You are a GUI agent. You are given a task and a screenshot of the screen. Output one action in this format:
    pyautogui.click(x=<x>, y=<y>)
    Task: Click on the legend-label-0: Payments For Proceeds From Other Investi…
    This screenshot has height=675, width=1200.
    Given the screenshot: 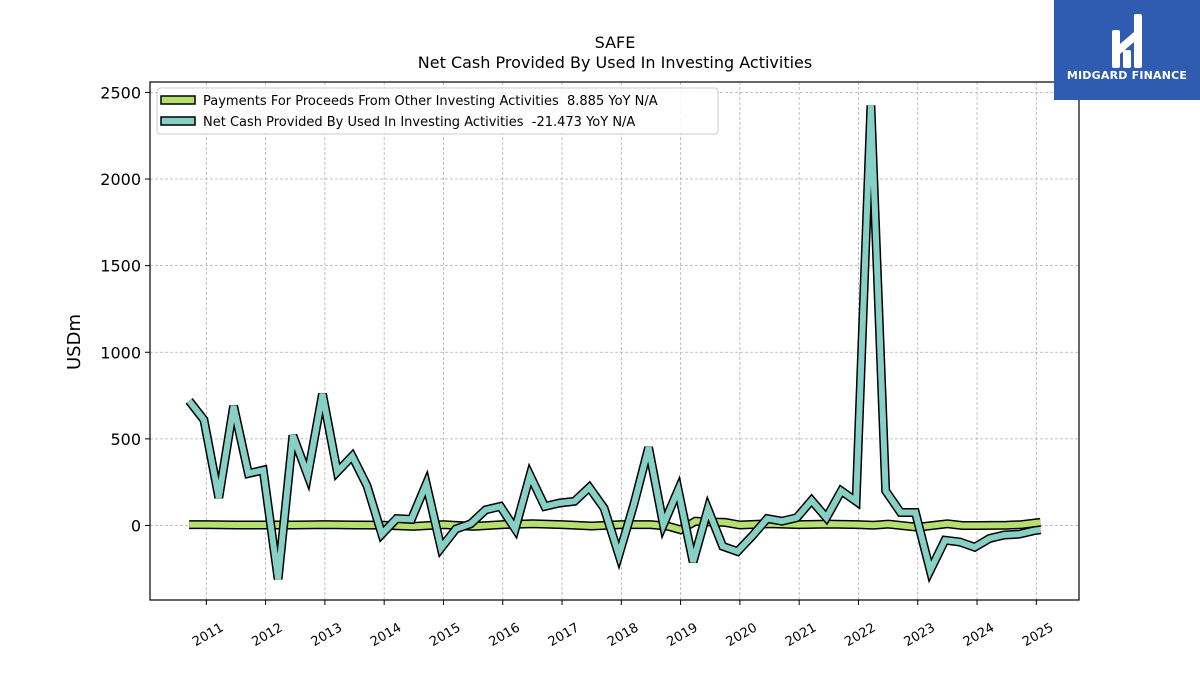 What is the action you would take?
    pyautogui.click(x=430, y=101)
    